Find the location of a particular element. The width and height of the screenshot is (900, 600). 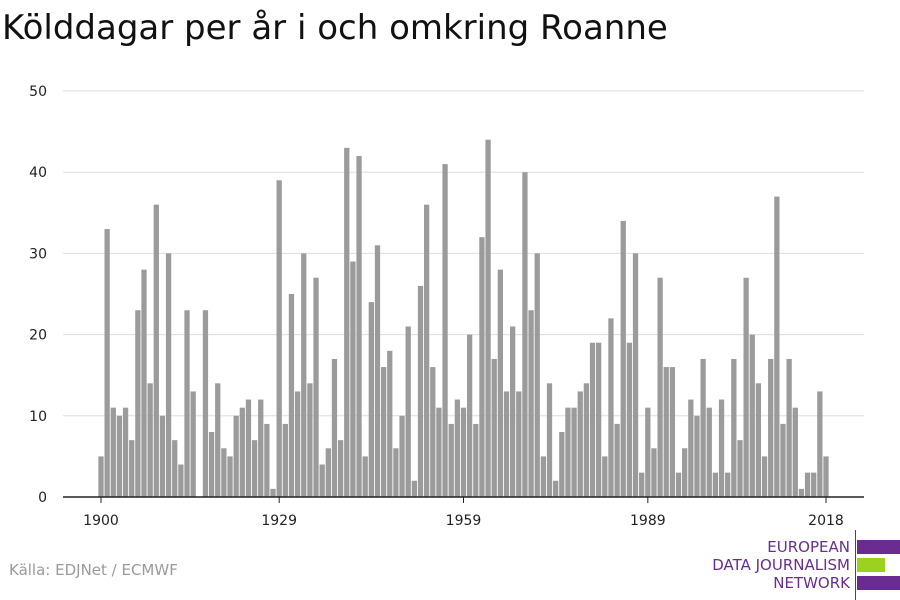

bar-1963 is located at coordinates (488, 318).